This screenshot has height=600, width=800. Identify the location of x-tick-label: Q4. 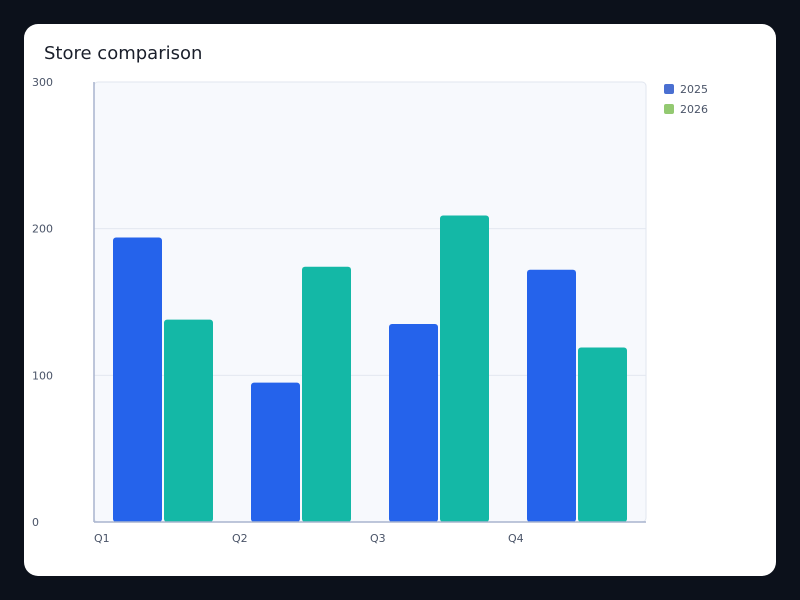
(516, 538).